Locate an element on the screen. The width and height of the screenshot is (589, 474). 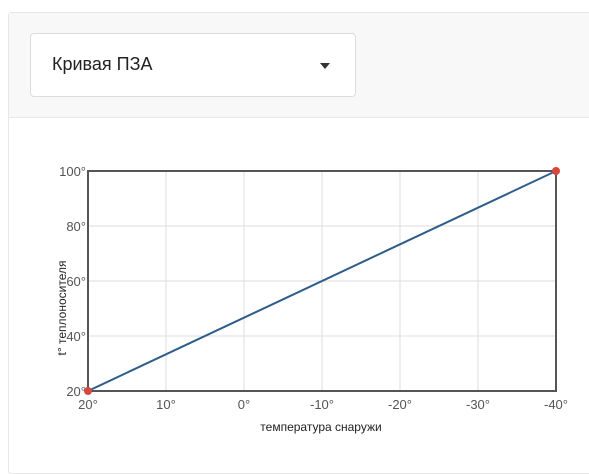
x-tick-label: -10° is located at coordinates (322, 404).